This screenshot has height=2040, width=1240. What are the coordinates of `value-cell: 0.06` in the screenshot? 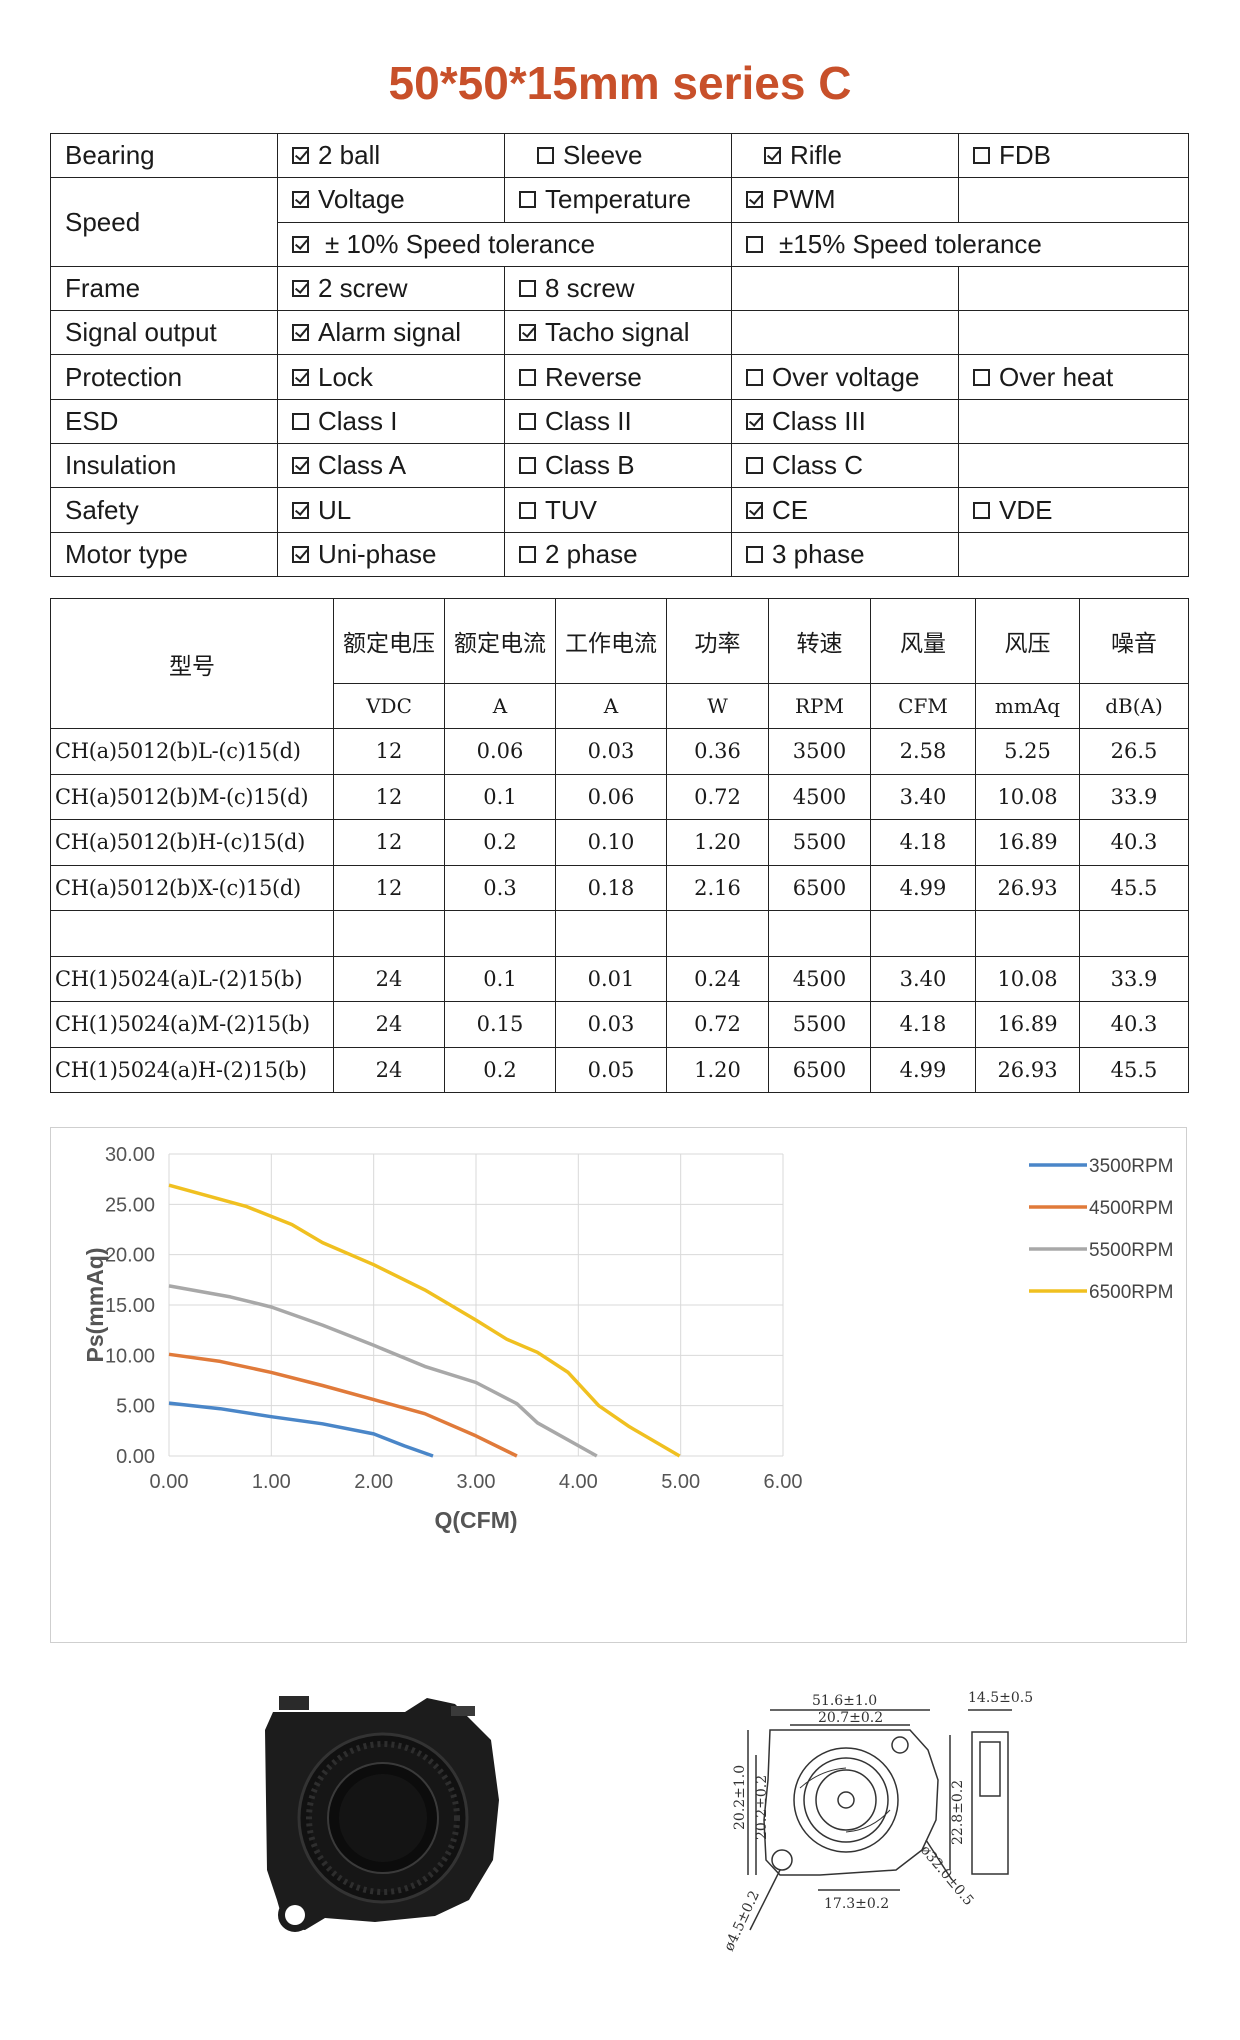 It's located at (611, 796).